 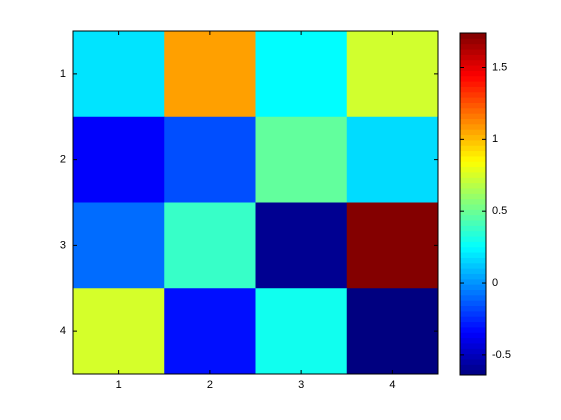 I want to click on colorbar-tick-label: 1.5, so click(x=499, y=67).